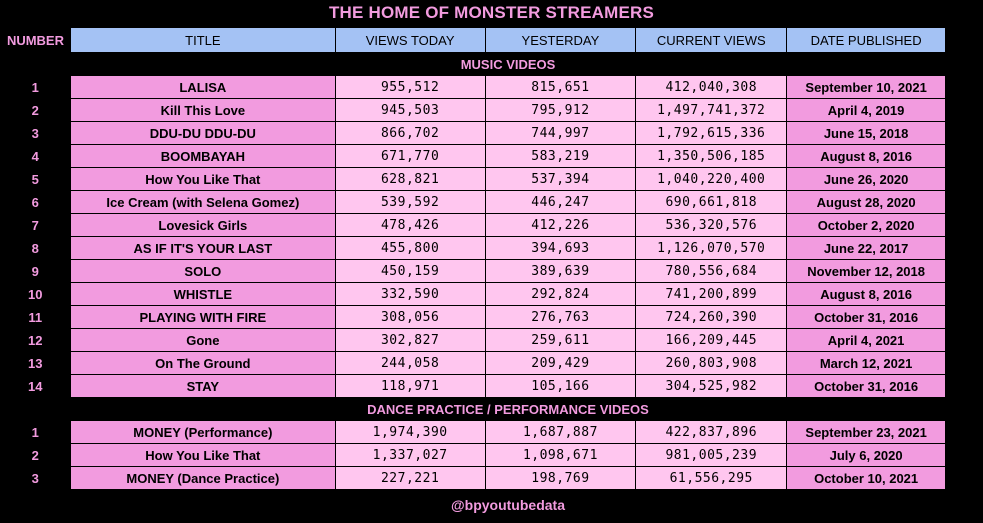 This screenshot has width=983, height=523. I want to click on column-header-number: NUMBER, so click(35, 40).